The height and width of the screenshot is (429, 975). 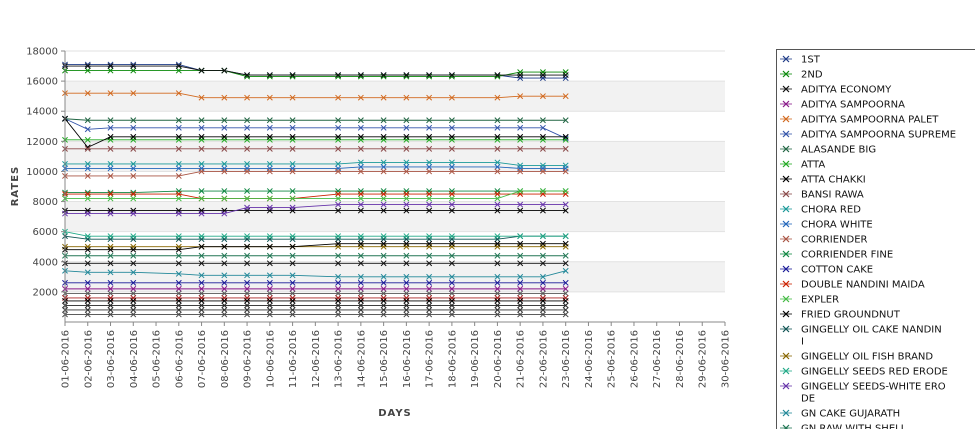 What do you see at coordinates (853, 105) in the screenshot?
I see `legend-label: ADITYA SAMPOORNA` at bounding box center [853, 105].